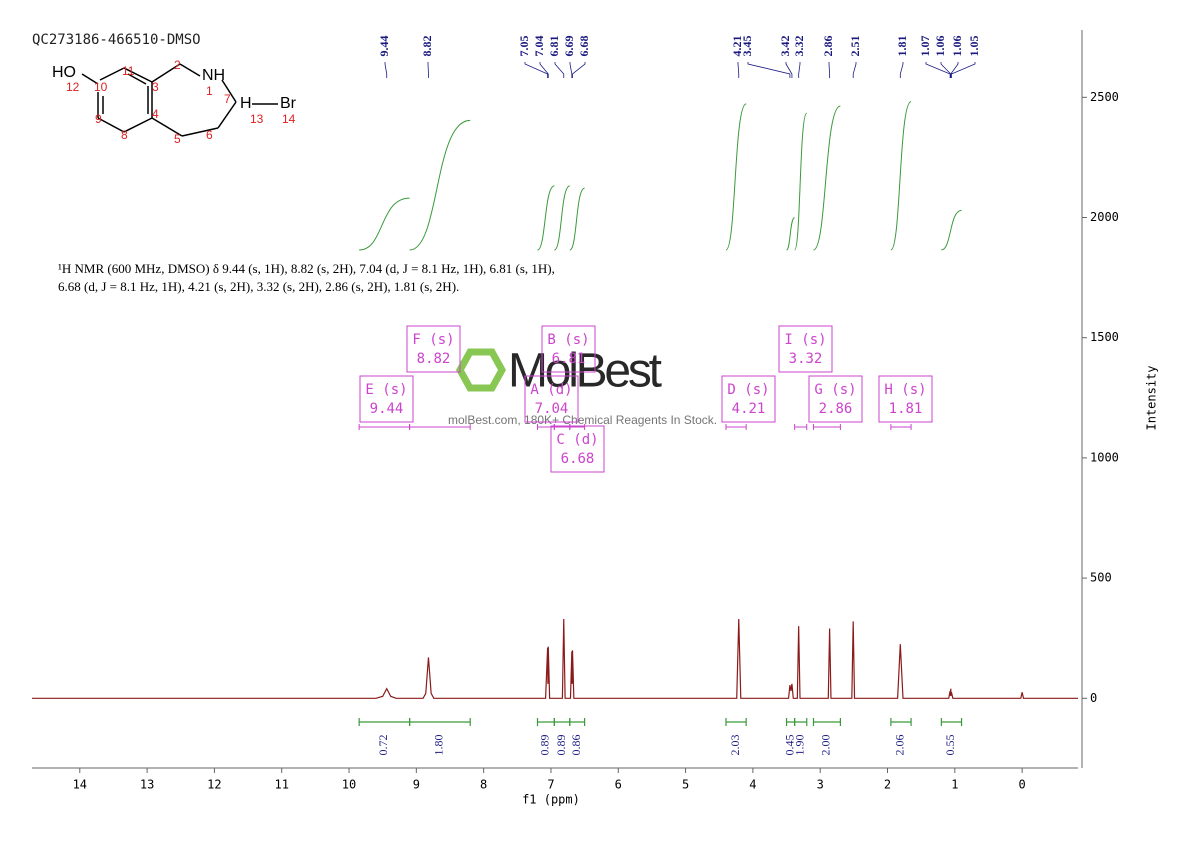 The image size is (1190, 841). Describe the element at coordinates (805, 340) in the screenshot. I see `multiplet-name: I (s)` at that location.